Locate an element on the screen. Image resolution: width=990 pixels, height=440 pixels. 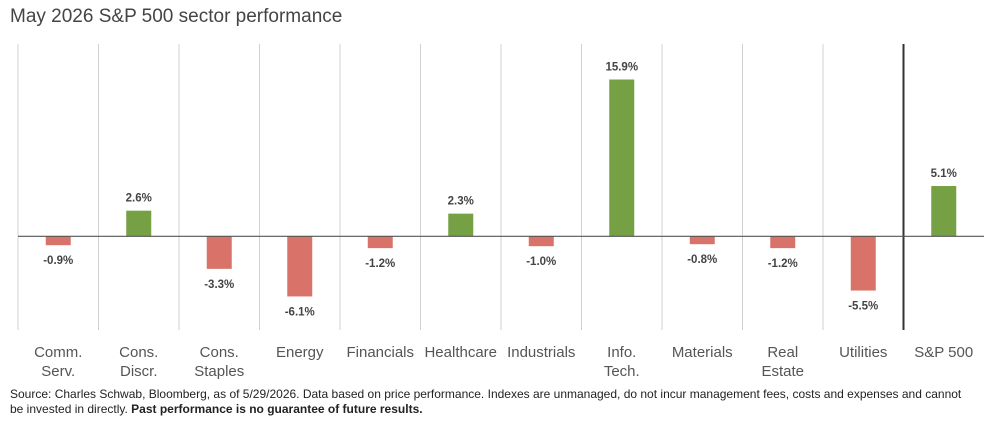
category-label: Materials is located at coordinates (702, 352).